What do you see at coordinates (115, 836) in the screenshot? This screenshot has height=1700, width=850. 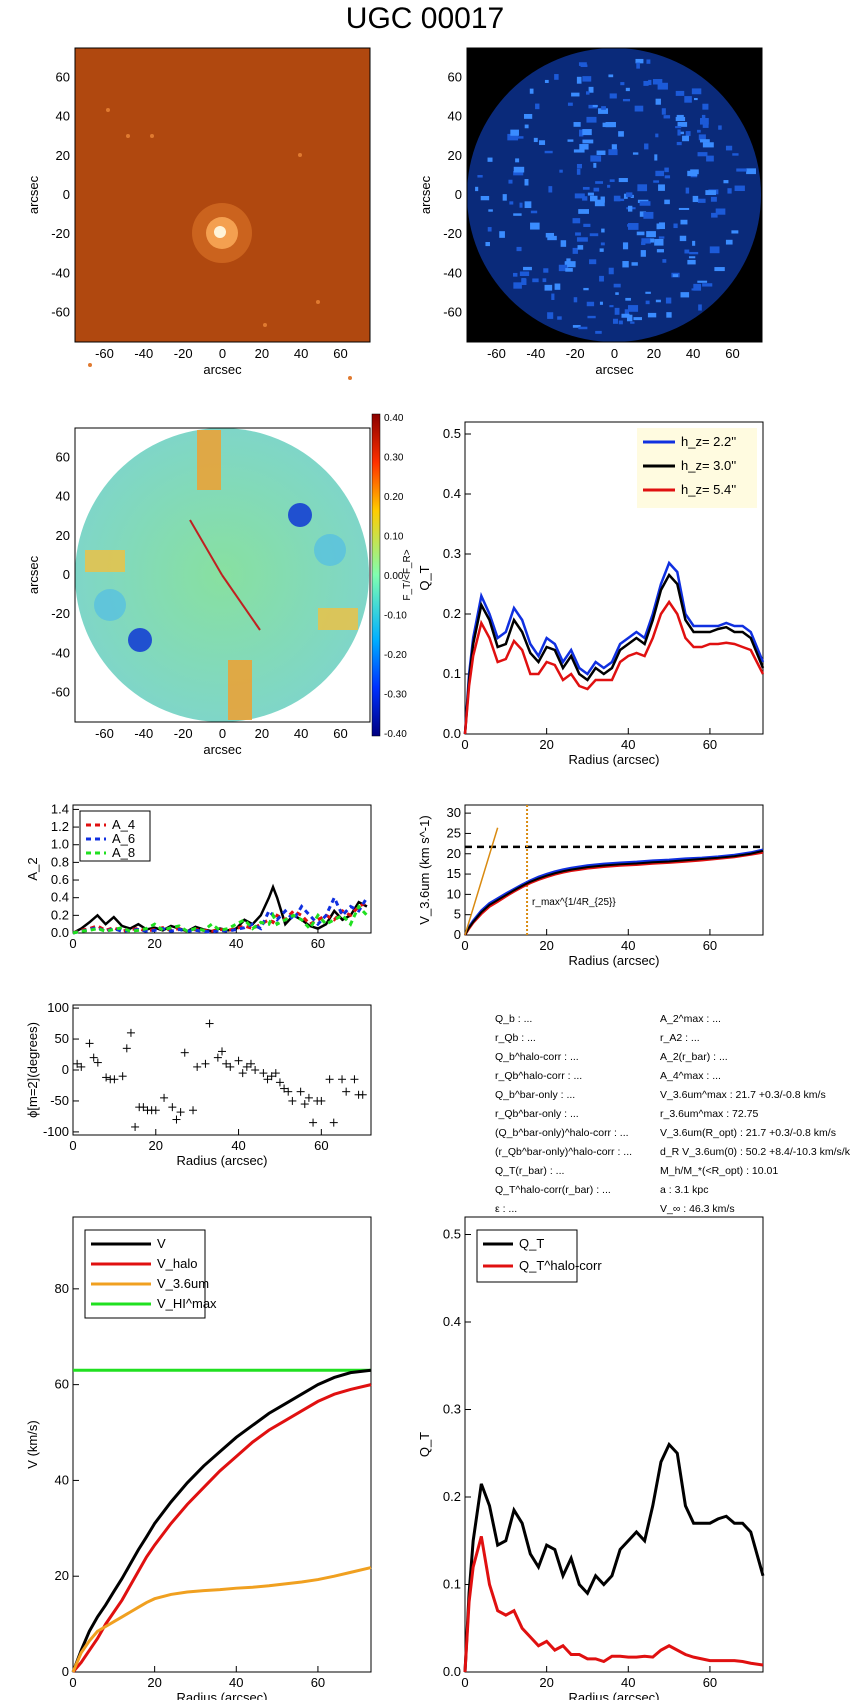 I see `legend-box` at bounding box center [115, 836].